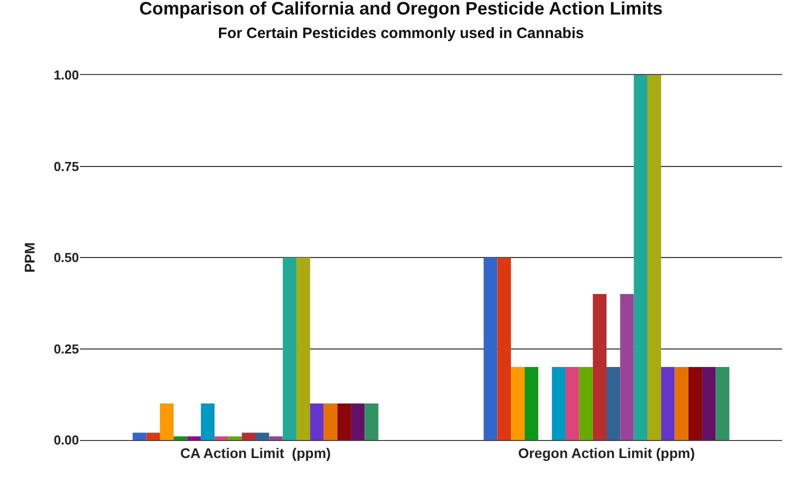 This screenshot has width=802, height=485. I want to click on y-tick-label: 0.25, so click(66, 348).